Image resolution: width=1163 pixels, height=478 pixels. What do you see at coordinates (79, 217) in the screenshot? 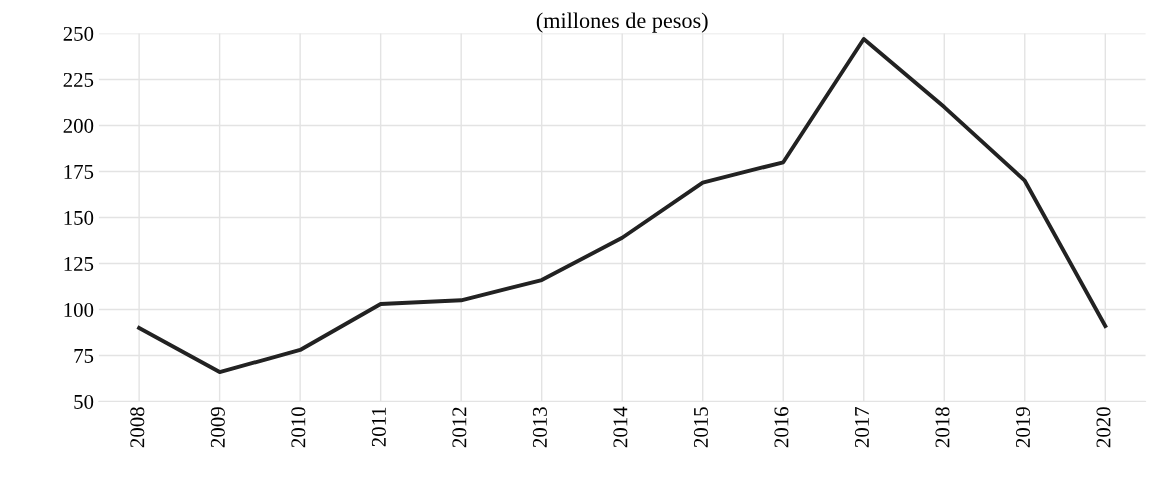
I see `y-tick-label: 150` at bounding box center [79, 217].